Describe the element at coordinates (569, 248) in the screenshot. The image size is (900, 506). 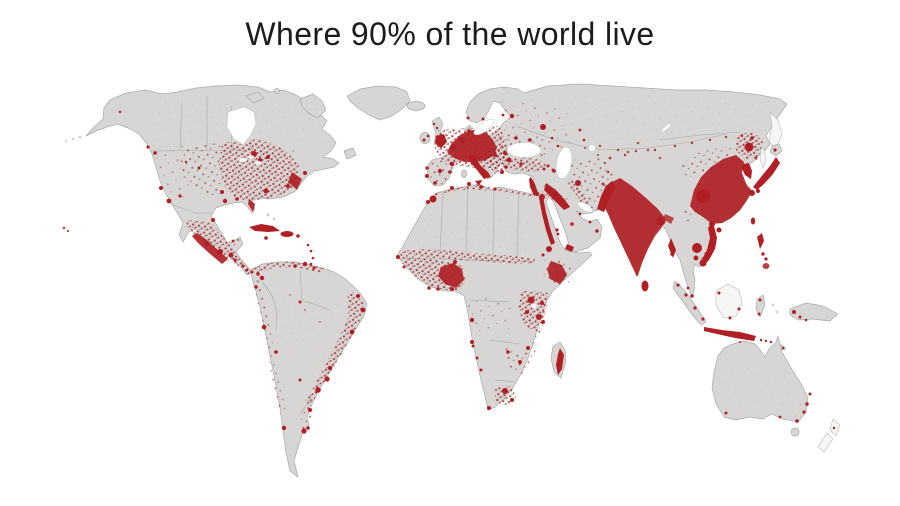
I see `yemen` at that location.